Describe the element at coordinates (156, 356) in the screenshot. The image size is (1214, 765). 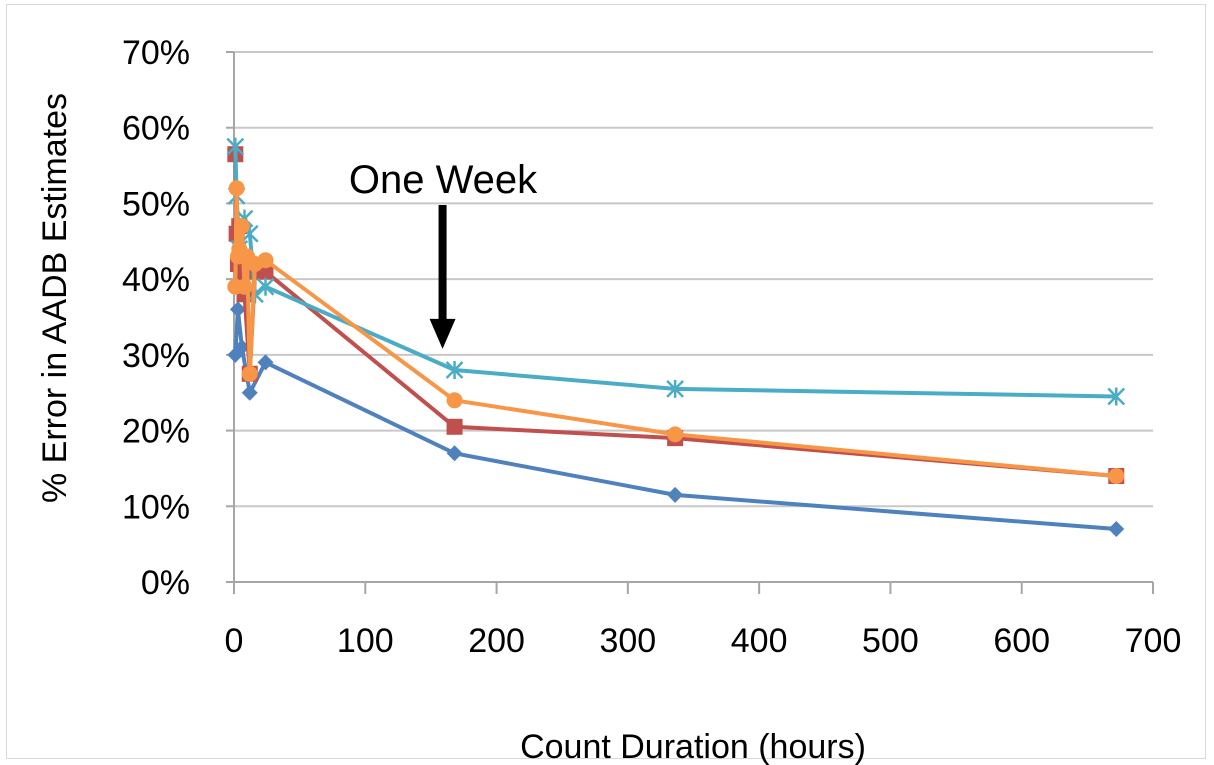
I see `y-tick-label: 30%` at that location.